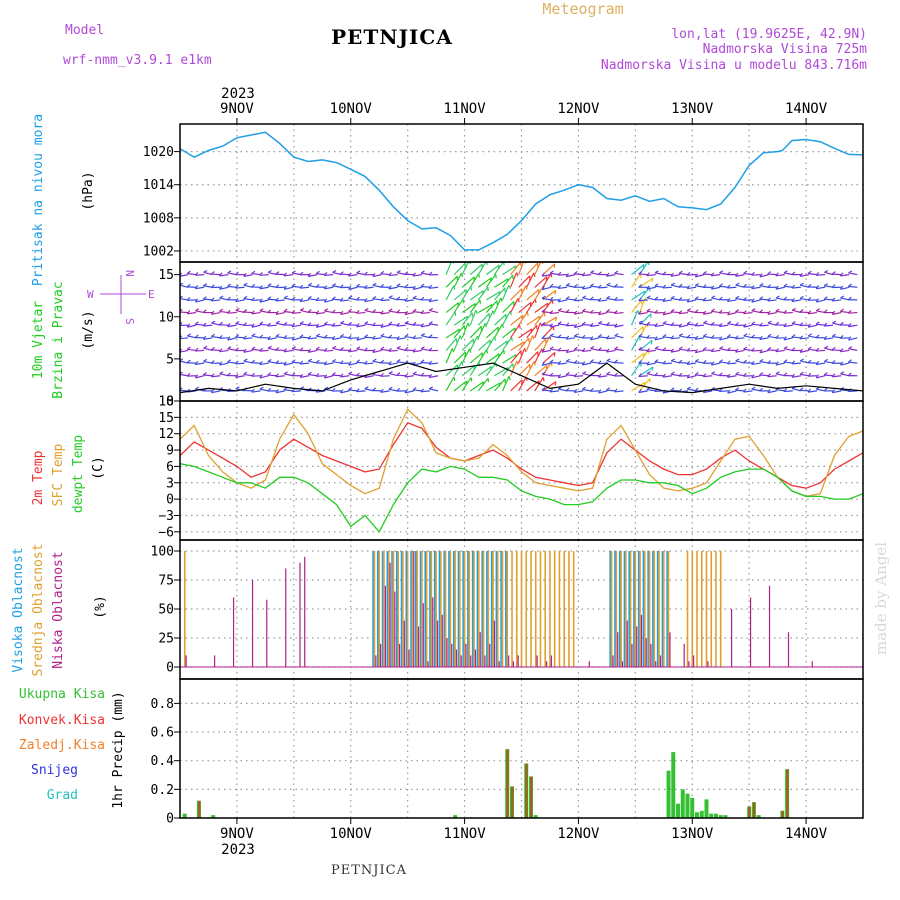 This screenshot has width=900, height=900. What do you see at coordinates (238, 94) in the screenshot?
I see `year-top: 2023` at bounding box center [238, 94].